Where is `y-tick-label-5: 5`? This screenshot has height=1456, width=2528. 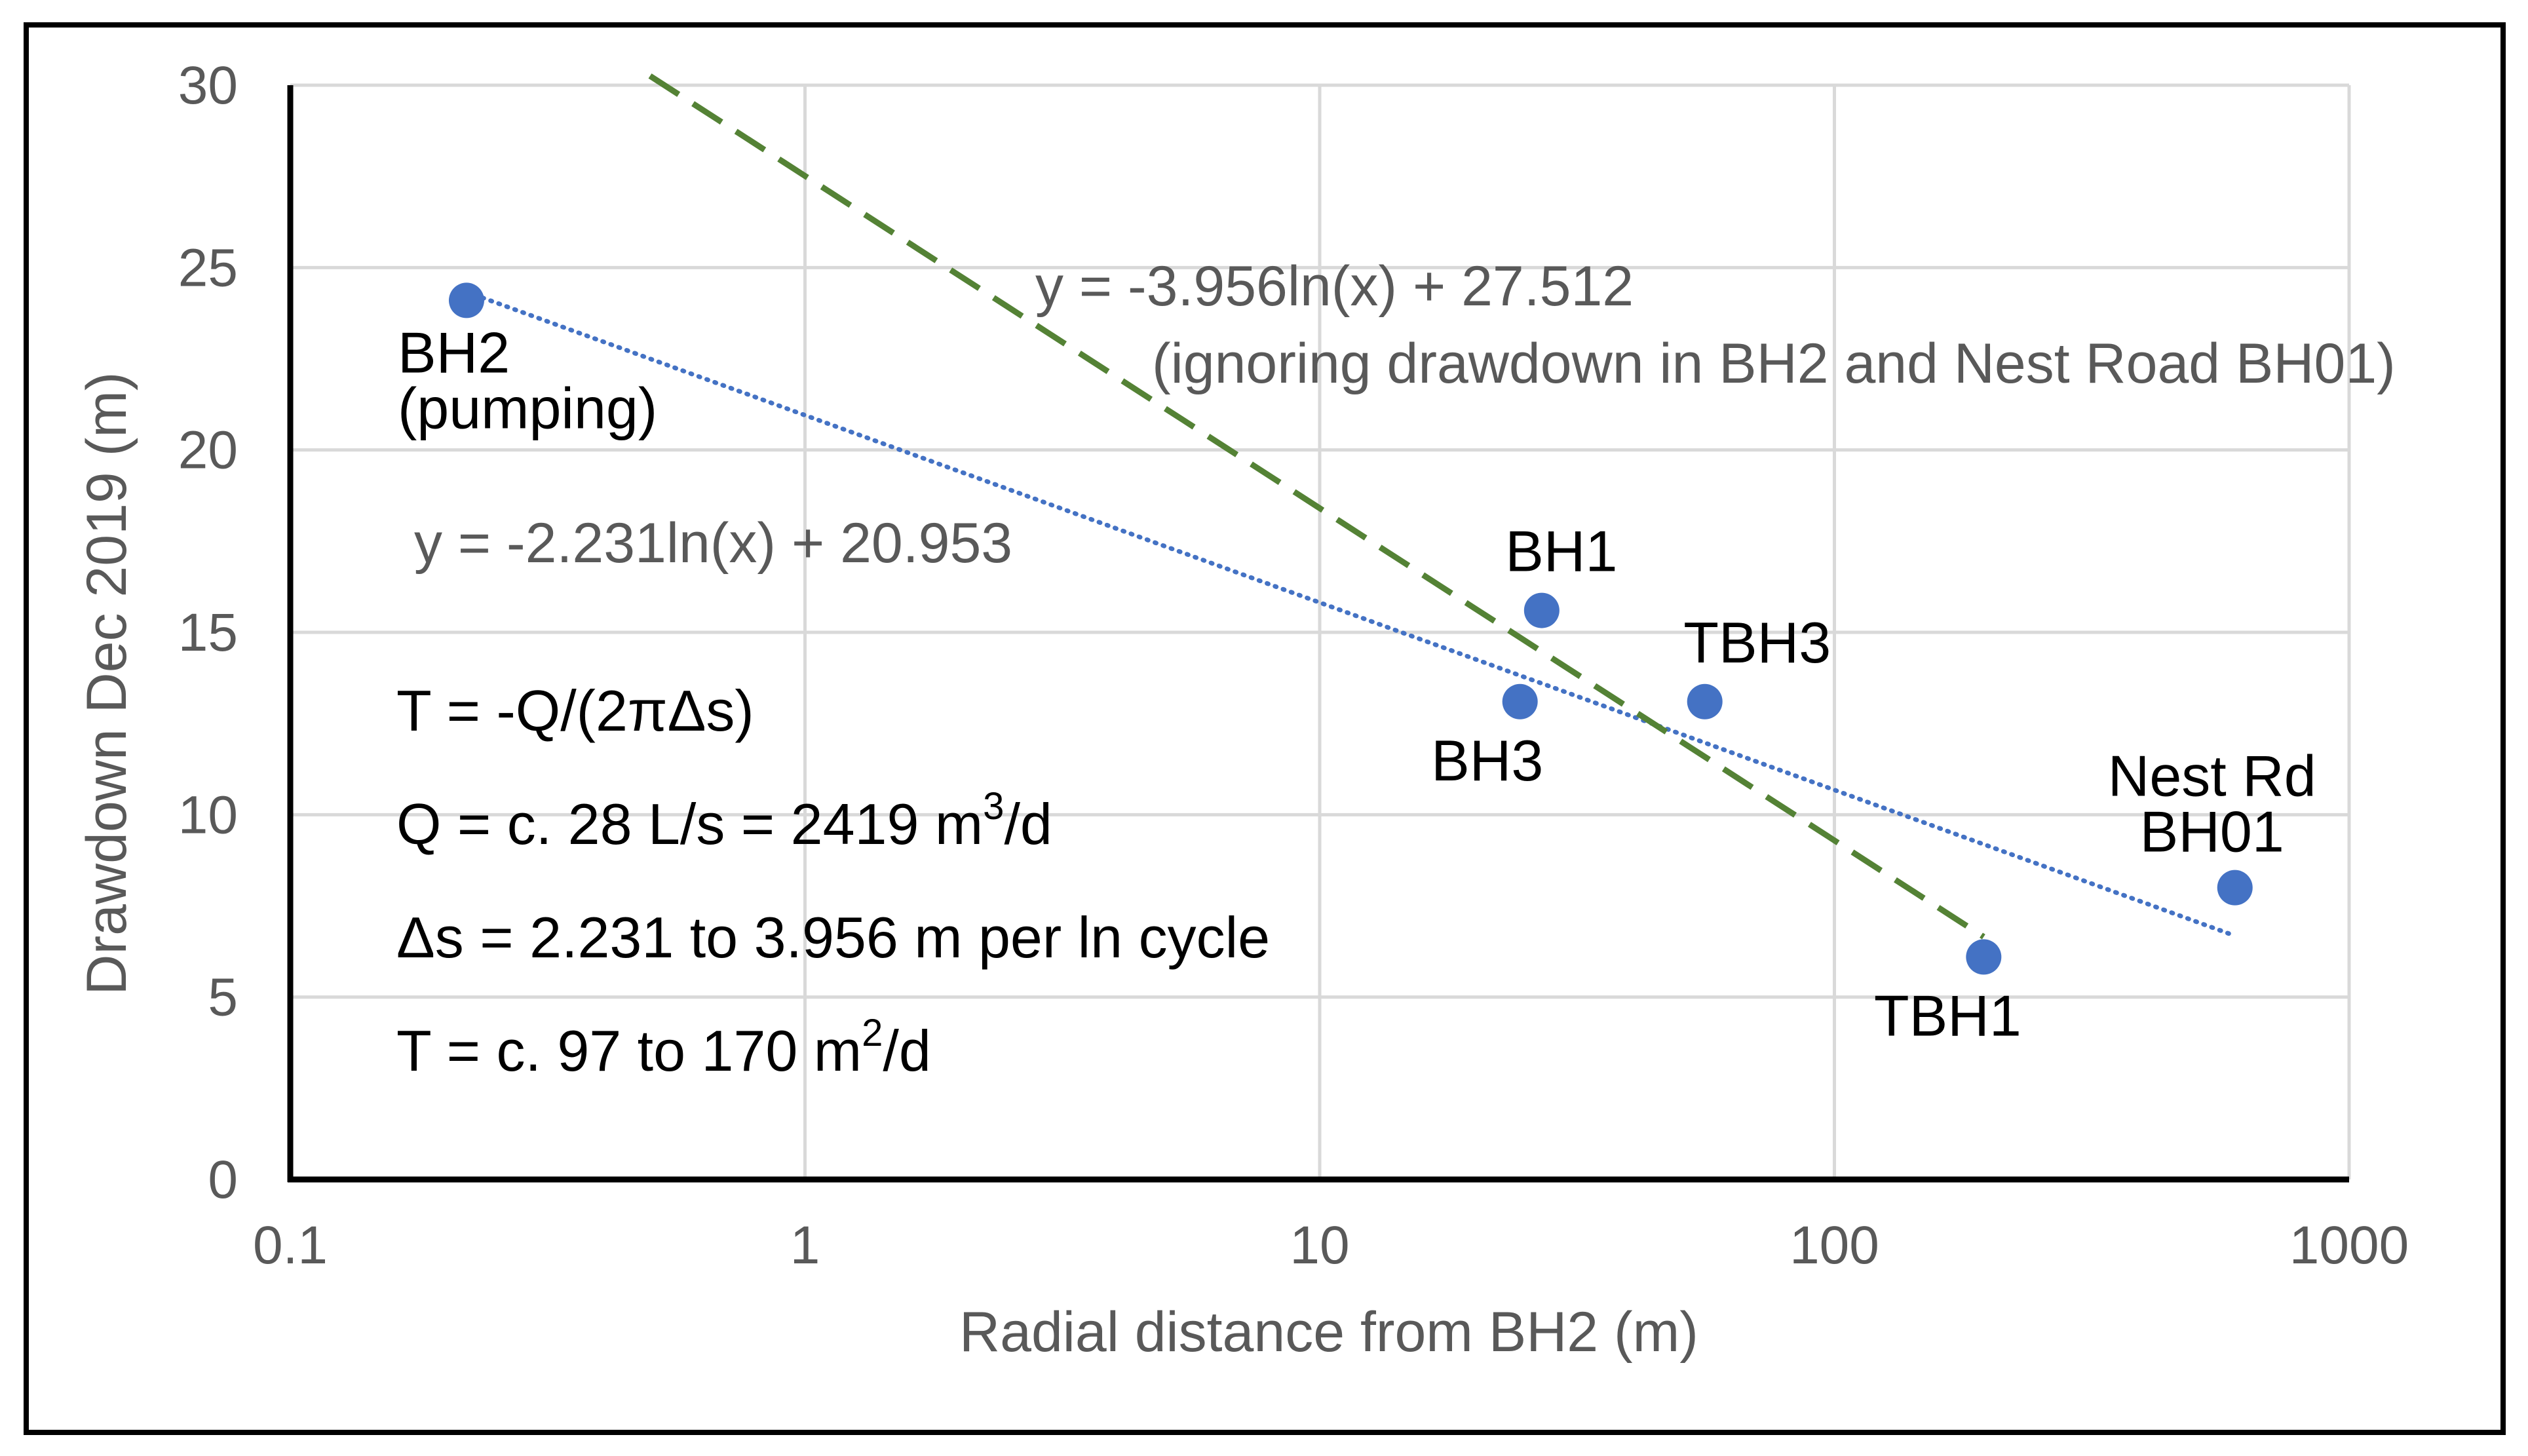 y-tick-label-5: 5 is located at coordinates (223, 997).